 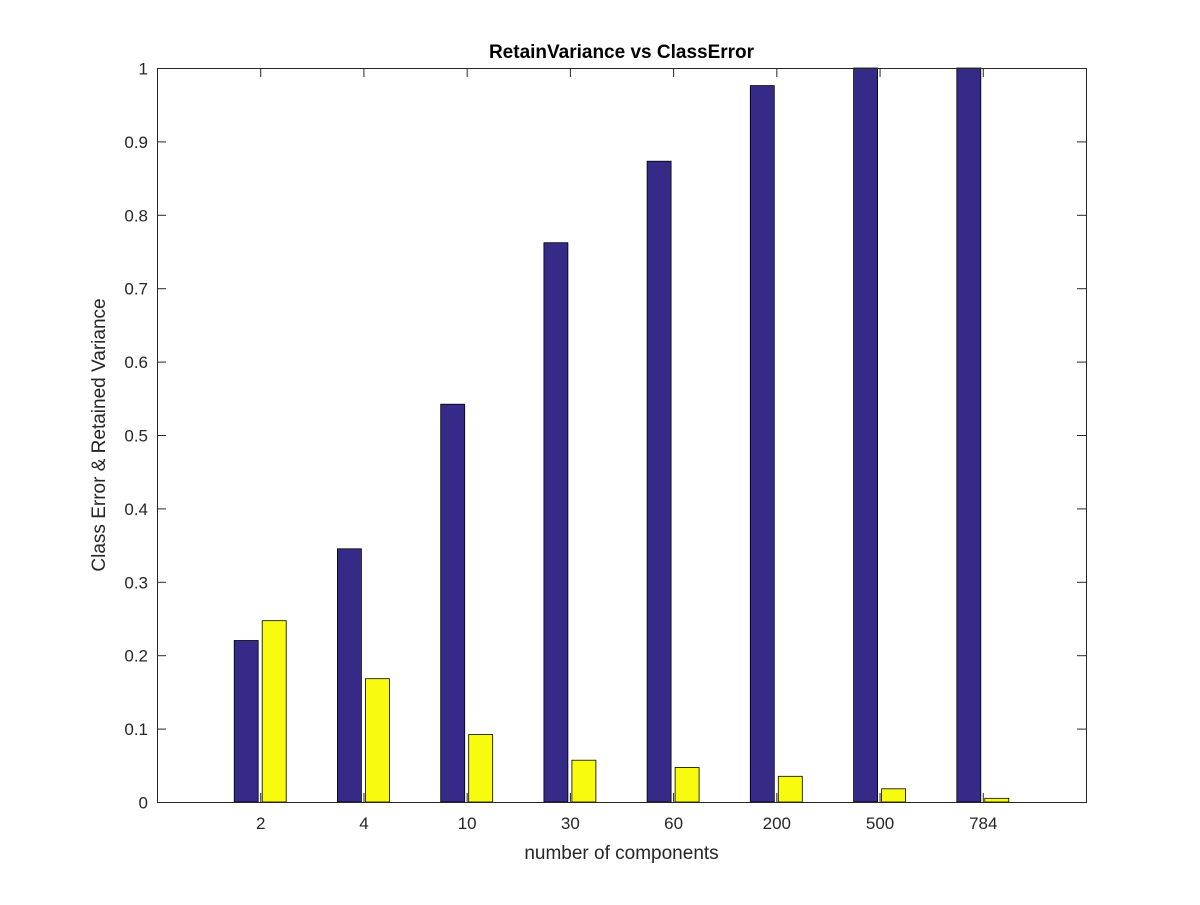 I want to click on x-axis-label: number of components, so click(x=621, y=853).